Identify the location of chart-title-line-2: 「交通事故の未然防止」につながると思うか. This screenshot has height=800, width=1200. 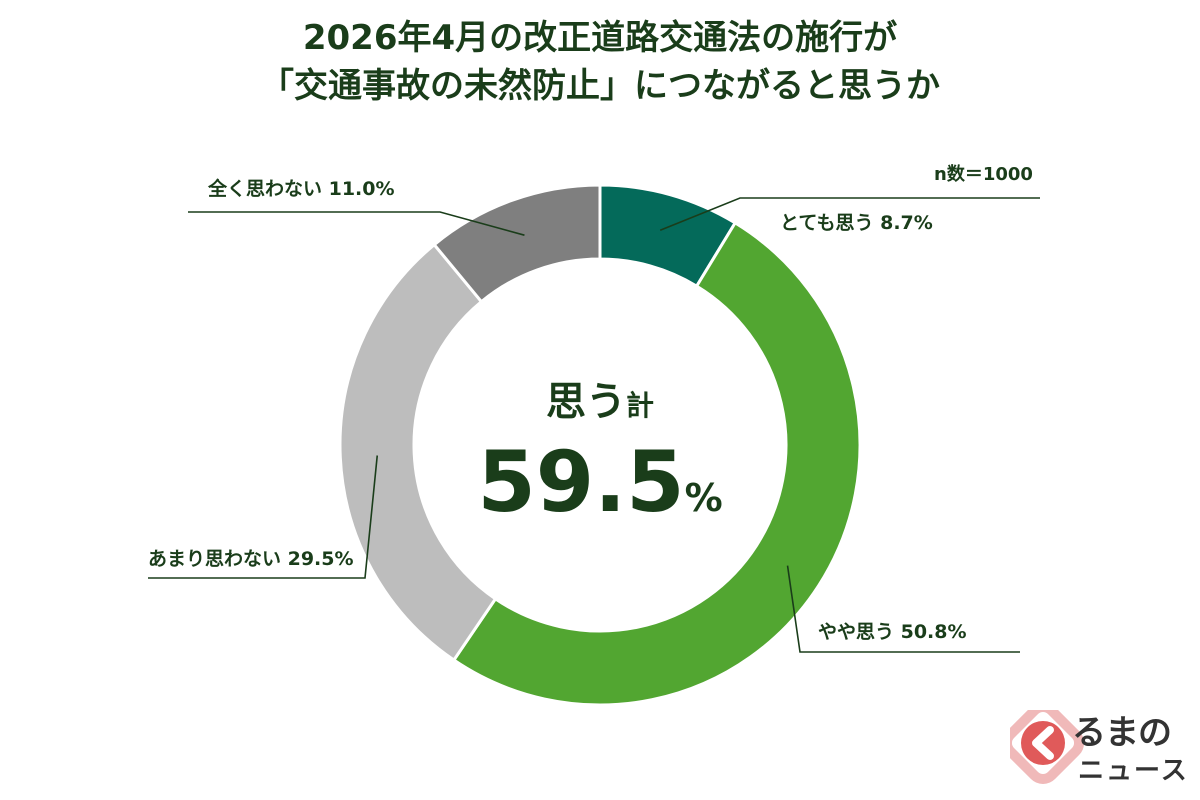
(600, 86).